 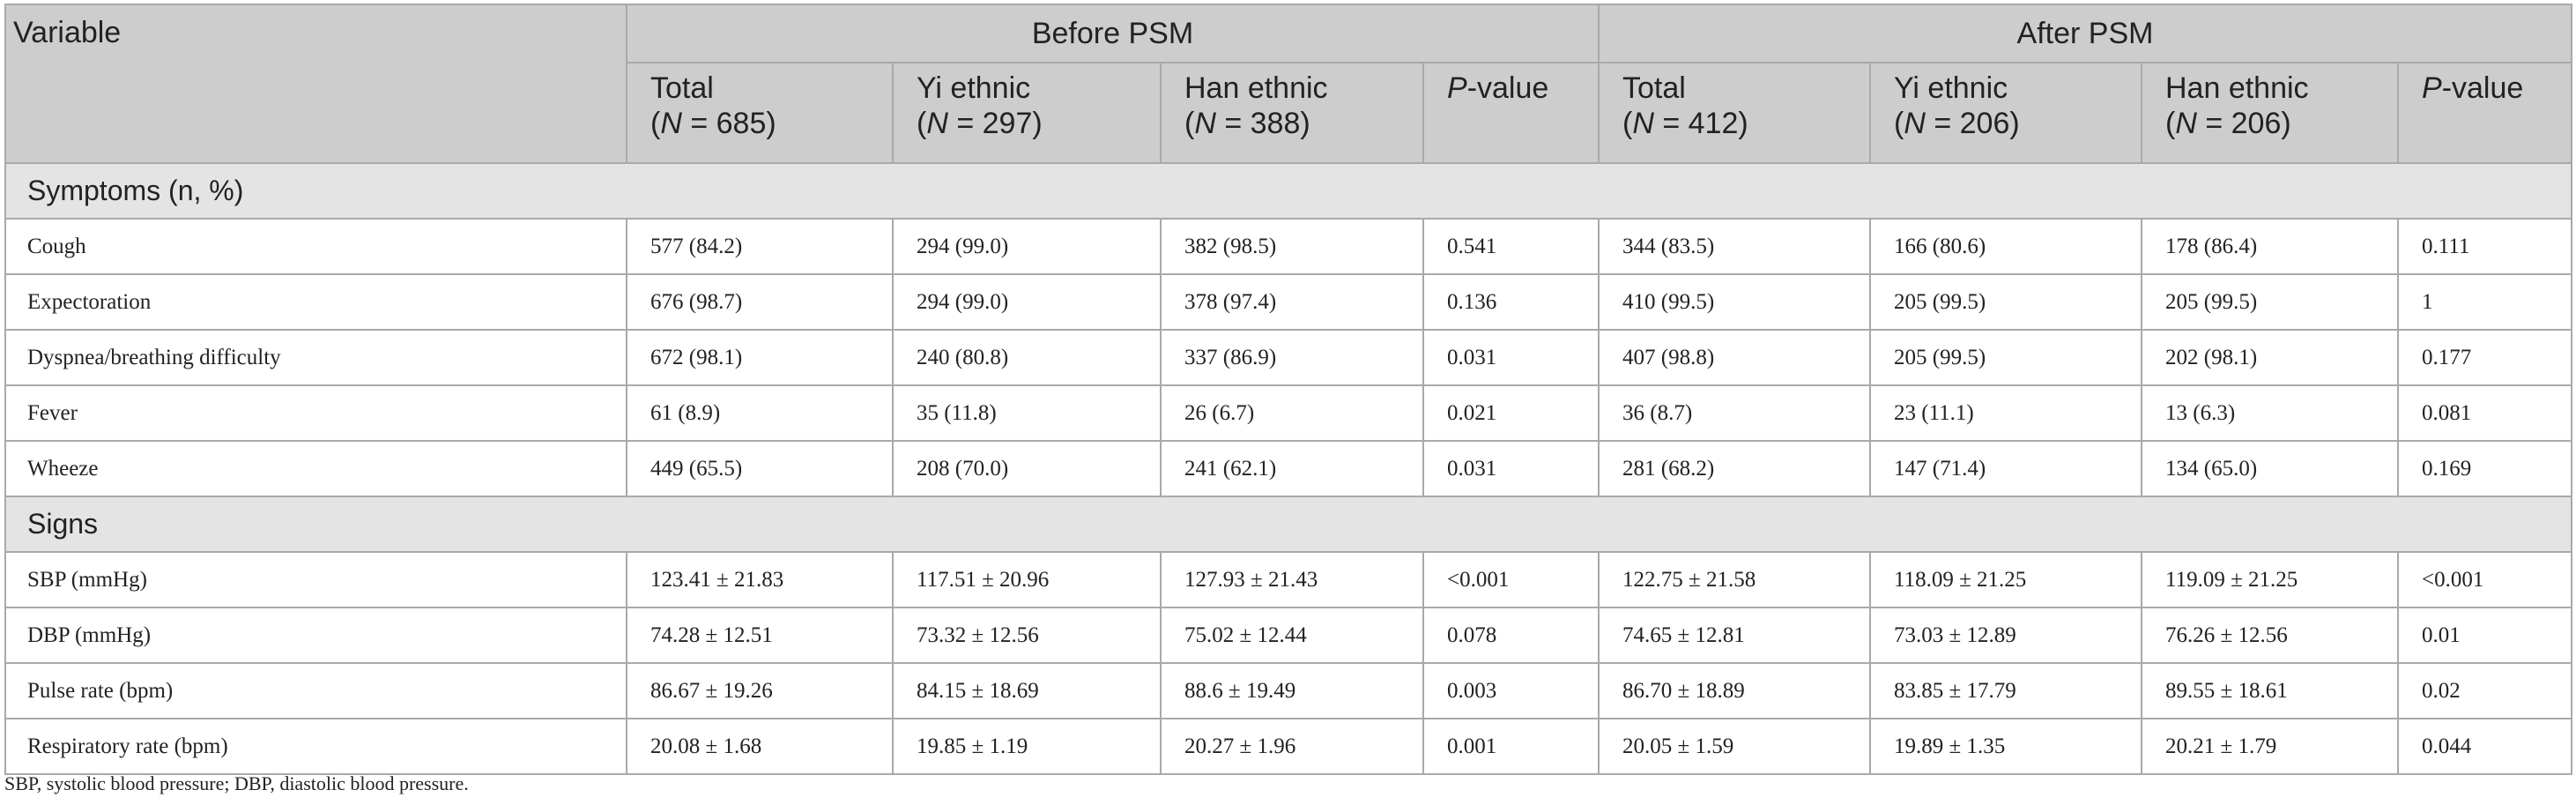 What do you see at coordinates (2005, 690) in the screenshot?
I see `data-cell: 83.85 ± 17.79` at bounding box center [2005, 690].